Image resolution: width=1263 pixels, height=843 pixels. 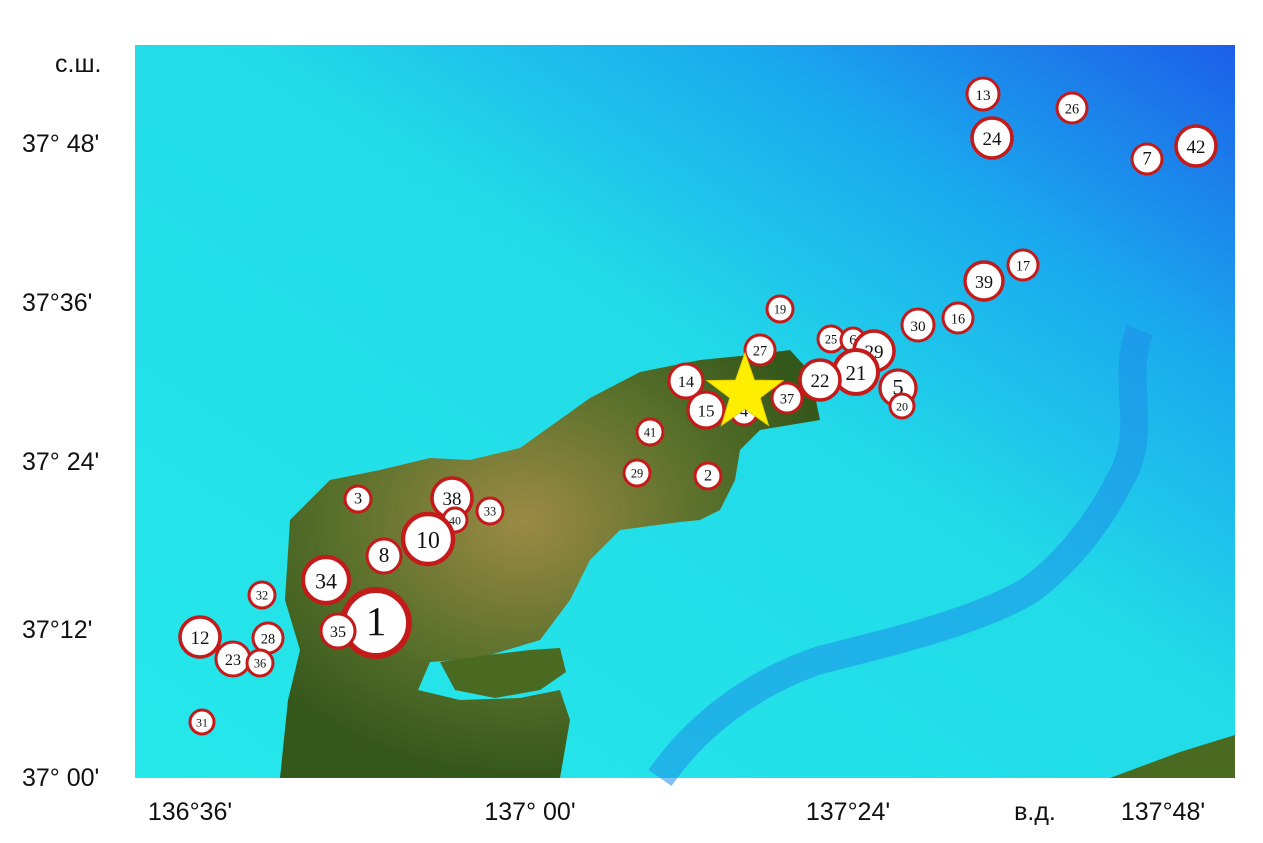 What do you see at coordinates (61, 144) in the screenshot?
I see `lat-tick-37-48: 37° 48'` at bounding box center [61, 144].